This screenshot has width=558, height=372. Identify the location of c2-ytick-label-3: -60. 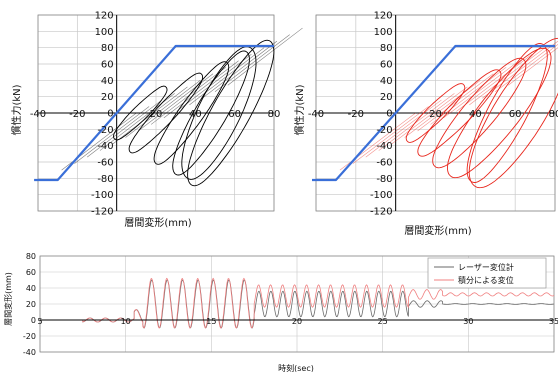
(384, 163).